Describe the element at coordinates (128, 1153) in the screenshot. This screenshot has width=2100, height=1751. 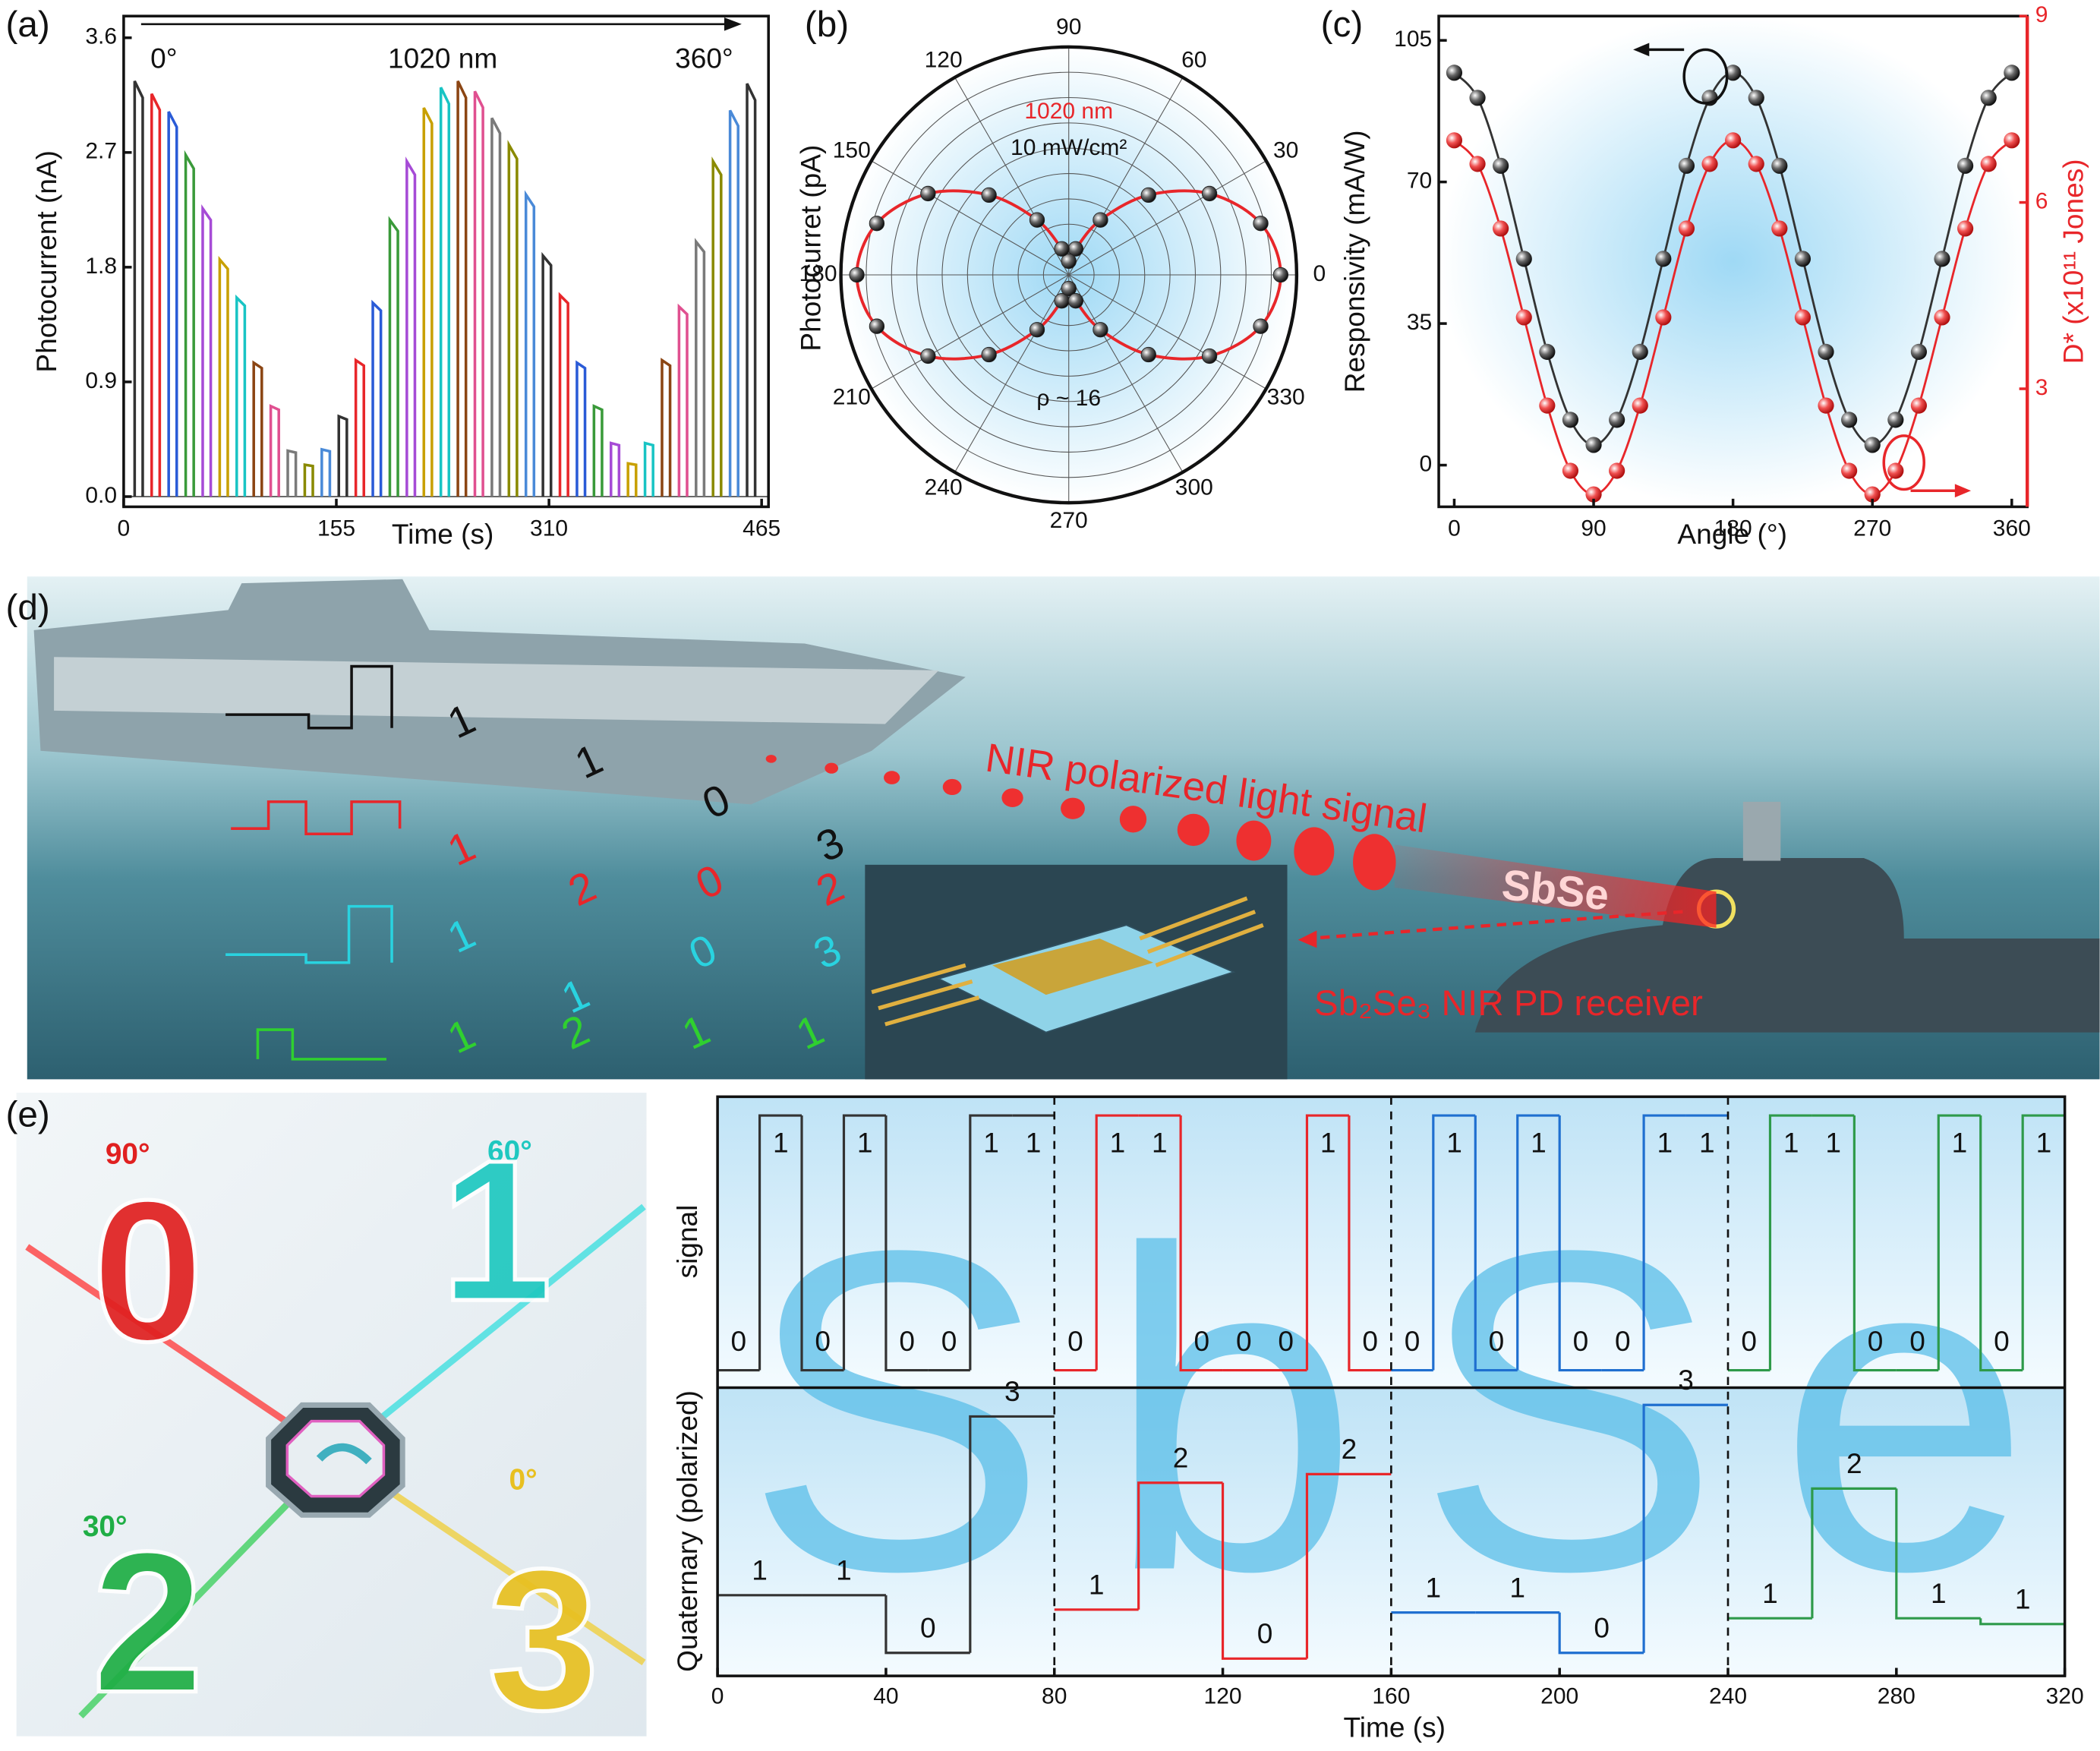
I see `angle-label: 90°` at that location.